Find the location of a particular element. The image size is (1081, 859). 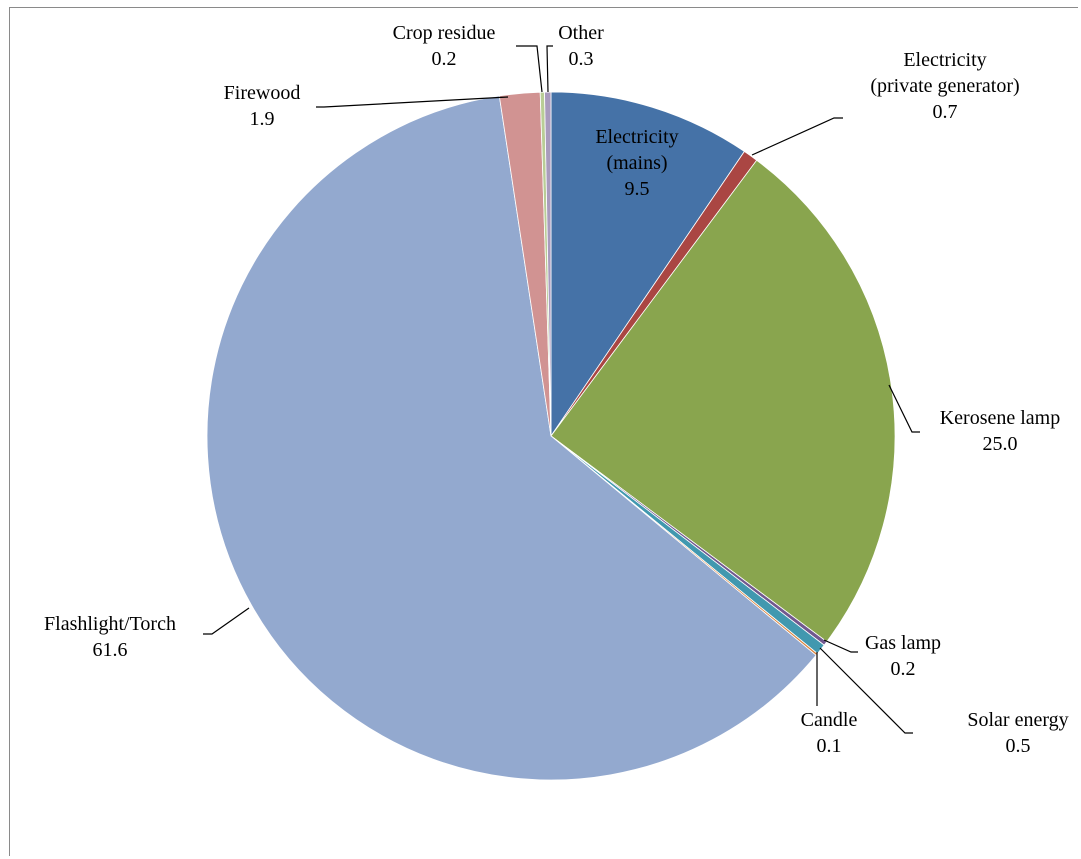

data-label-flashlight-torch: Flashlight/Torch 61.6 is located at coordinates (110, 637).